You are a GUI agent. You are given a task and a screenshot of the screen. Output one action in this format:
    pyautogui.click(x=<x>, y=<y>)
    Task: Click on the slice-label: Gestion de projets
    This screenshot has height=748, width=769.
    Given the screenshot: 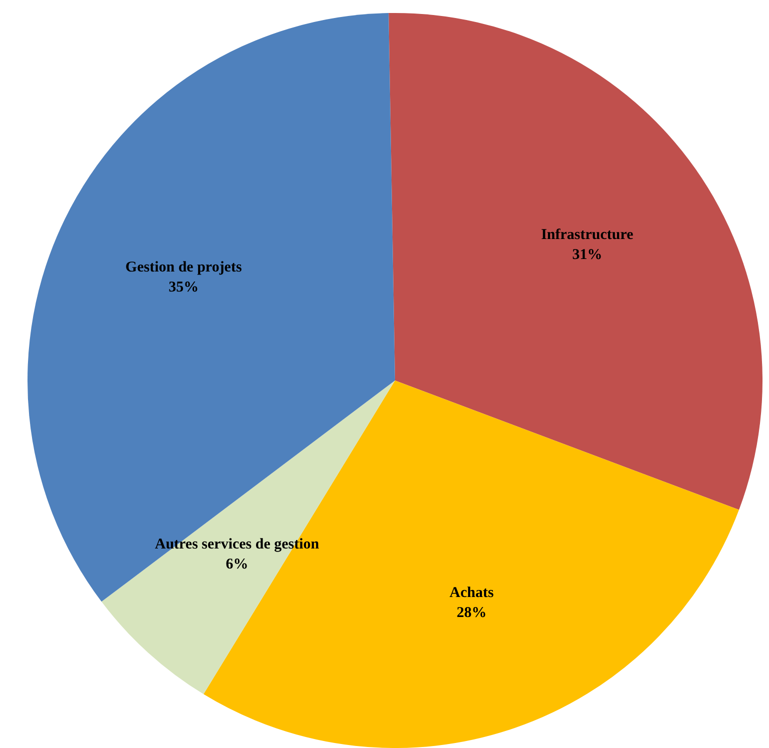 What is the action you would take?
    pyautogui.click(x=183, y=267)
    